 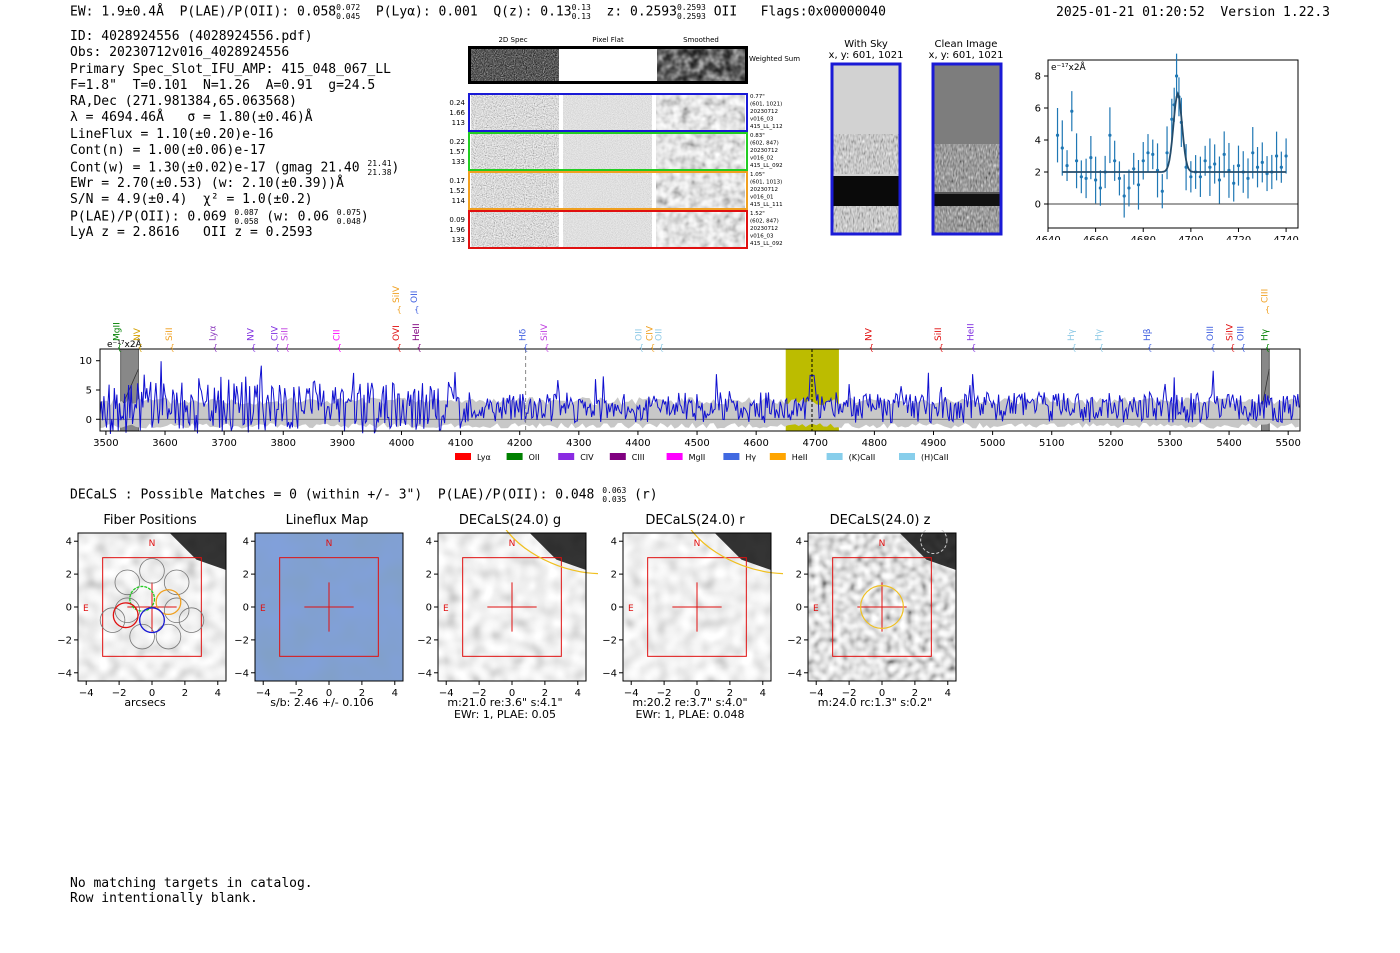 What do you see at coordinates (519, 443) in the screenshot?
I see `spectrum-xtick-label: 4200` at bounding box center [519, 443].